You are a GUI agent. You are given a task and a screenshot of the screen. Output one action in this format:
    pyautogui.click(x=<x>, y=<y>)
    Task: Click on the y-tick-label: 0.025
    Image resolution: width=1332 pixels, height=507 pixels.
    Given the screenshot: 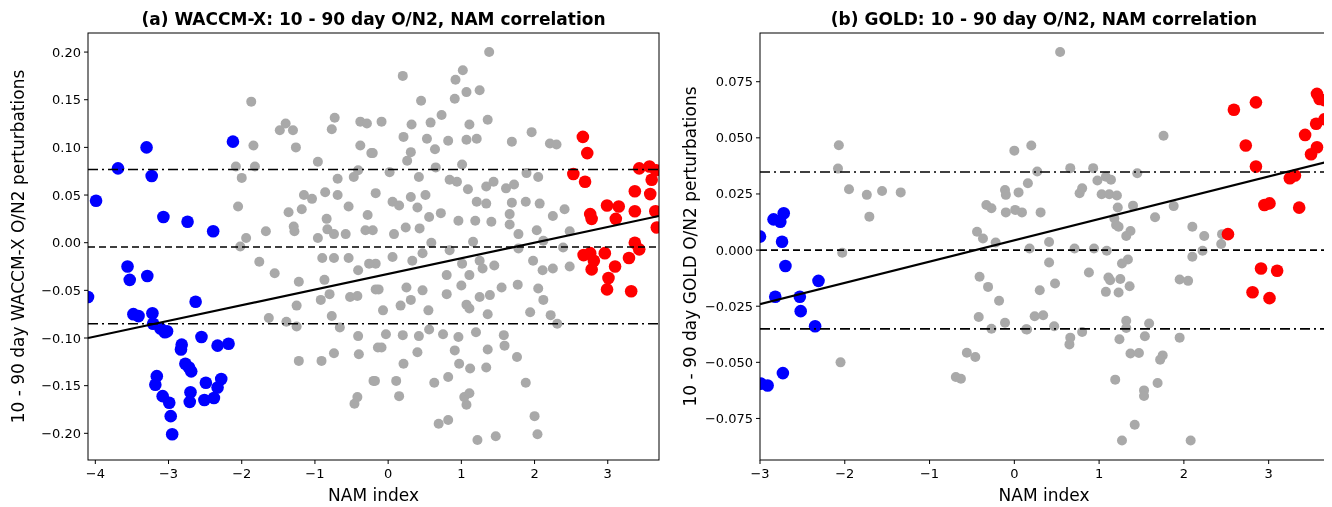 What is the action you would take?
    pyautogui.click(x=734, y=194)
    